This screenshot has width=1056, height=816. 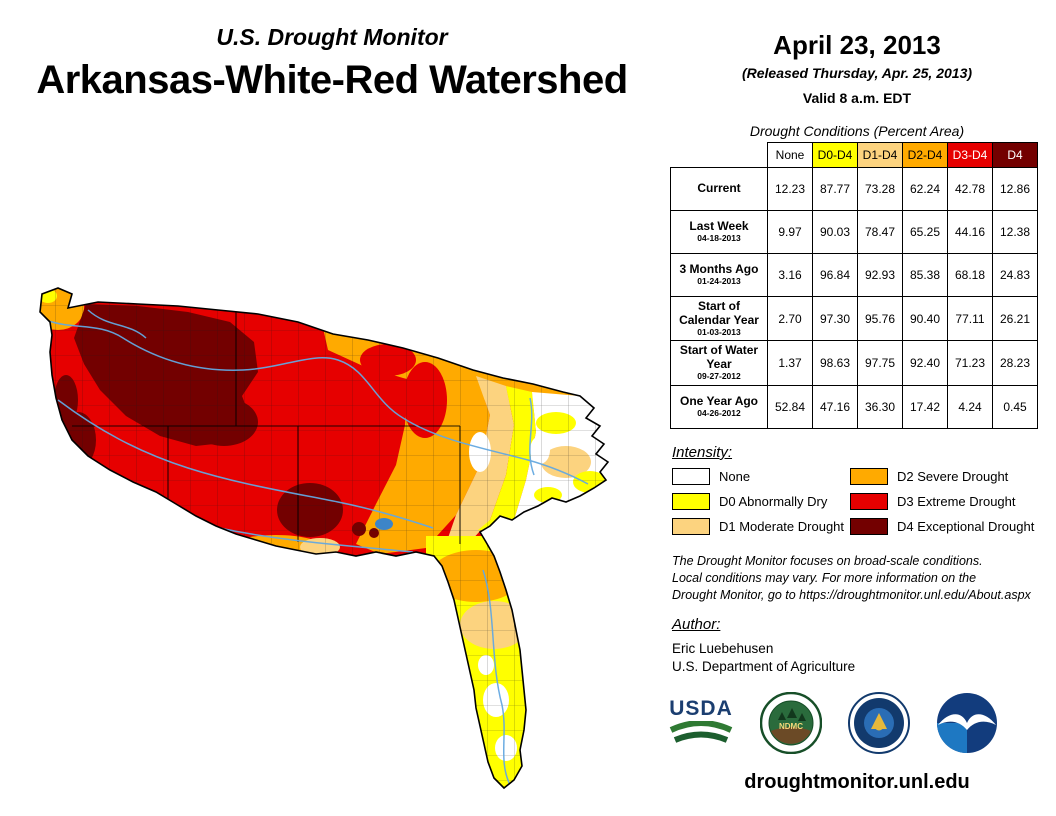 What do you see at coordinates (790, 275) in the screenshot?
I see `value-cell: 3.16` at bounding box center [790, 275].